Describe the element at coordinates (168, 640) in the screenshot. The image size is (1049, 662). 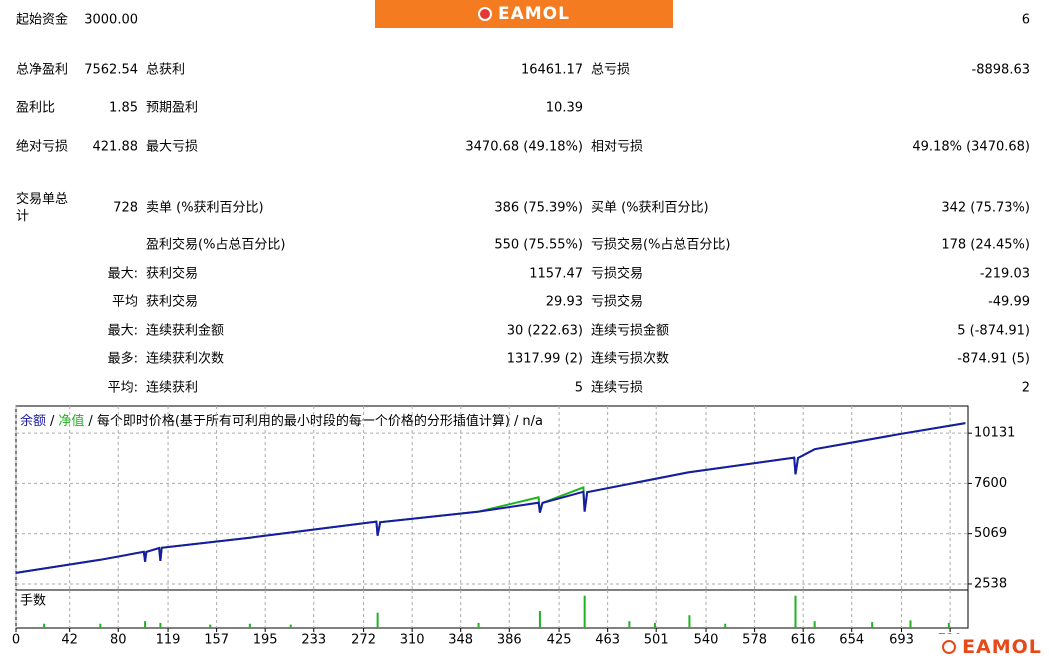
I see `x-tick-label: 119` at that location.